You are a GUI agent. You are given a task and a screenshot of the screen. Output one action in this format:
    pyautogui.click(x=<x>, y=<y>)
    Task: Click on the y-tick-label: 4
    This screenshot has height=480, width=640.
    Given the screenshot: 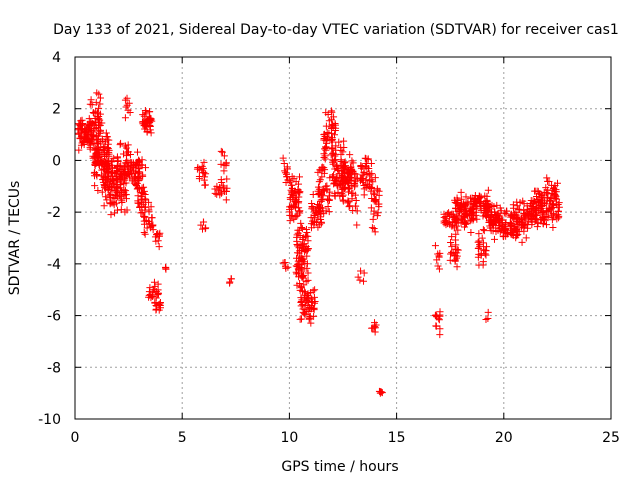 What is the action you would take?
    pyautogui.click(x=56, y=58)
    